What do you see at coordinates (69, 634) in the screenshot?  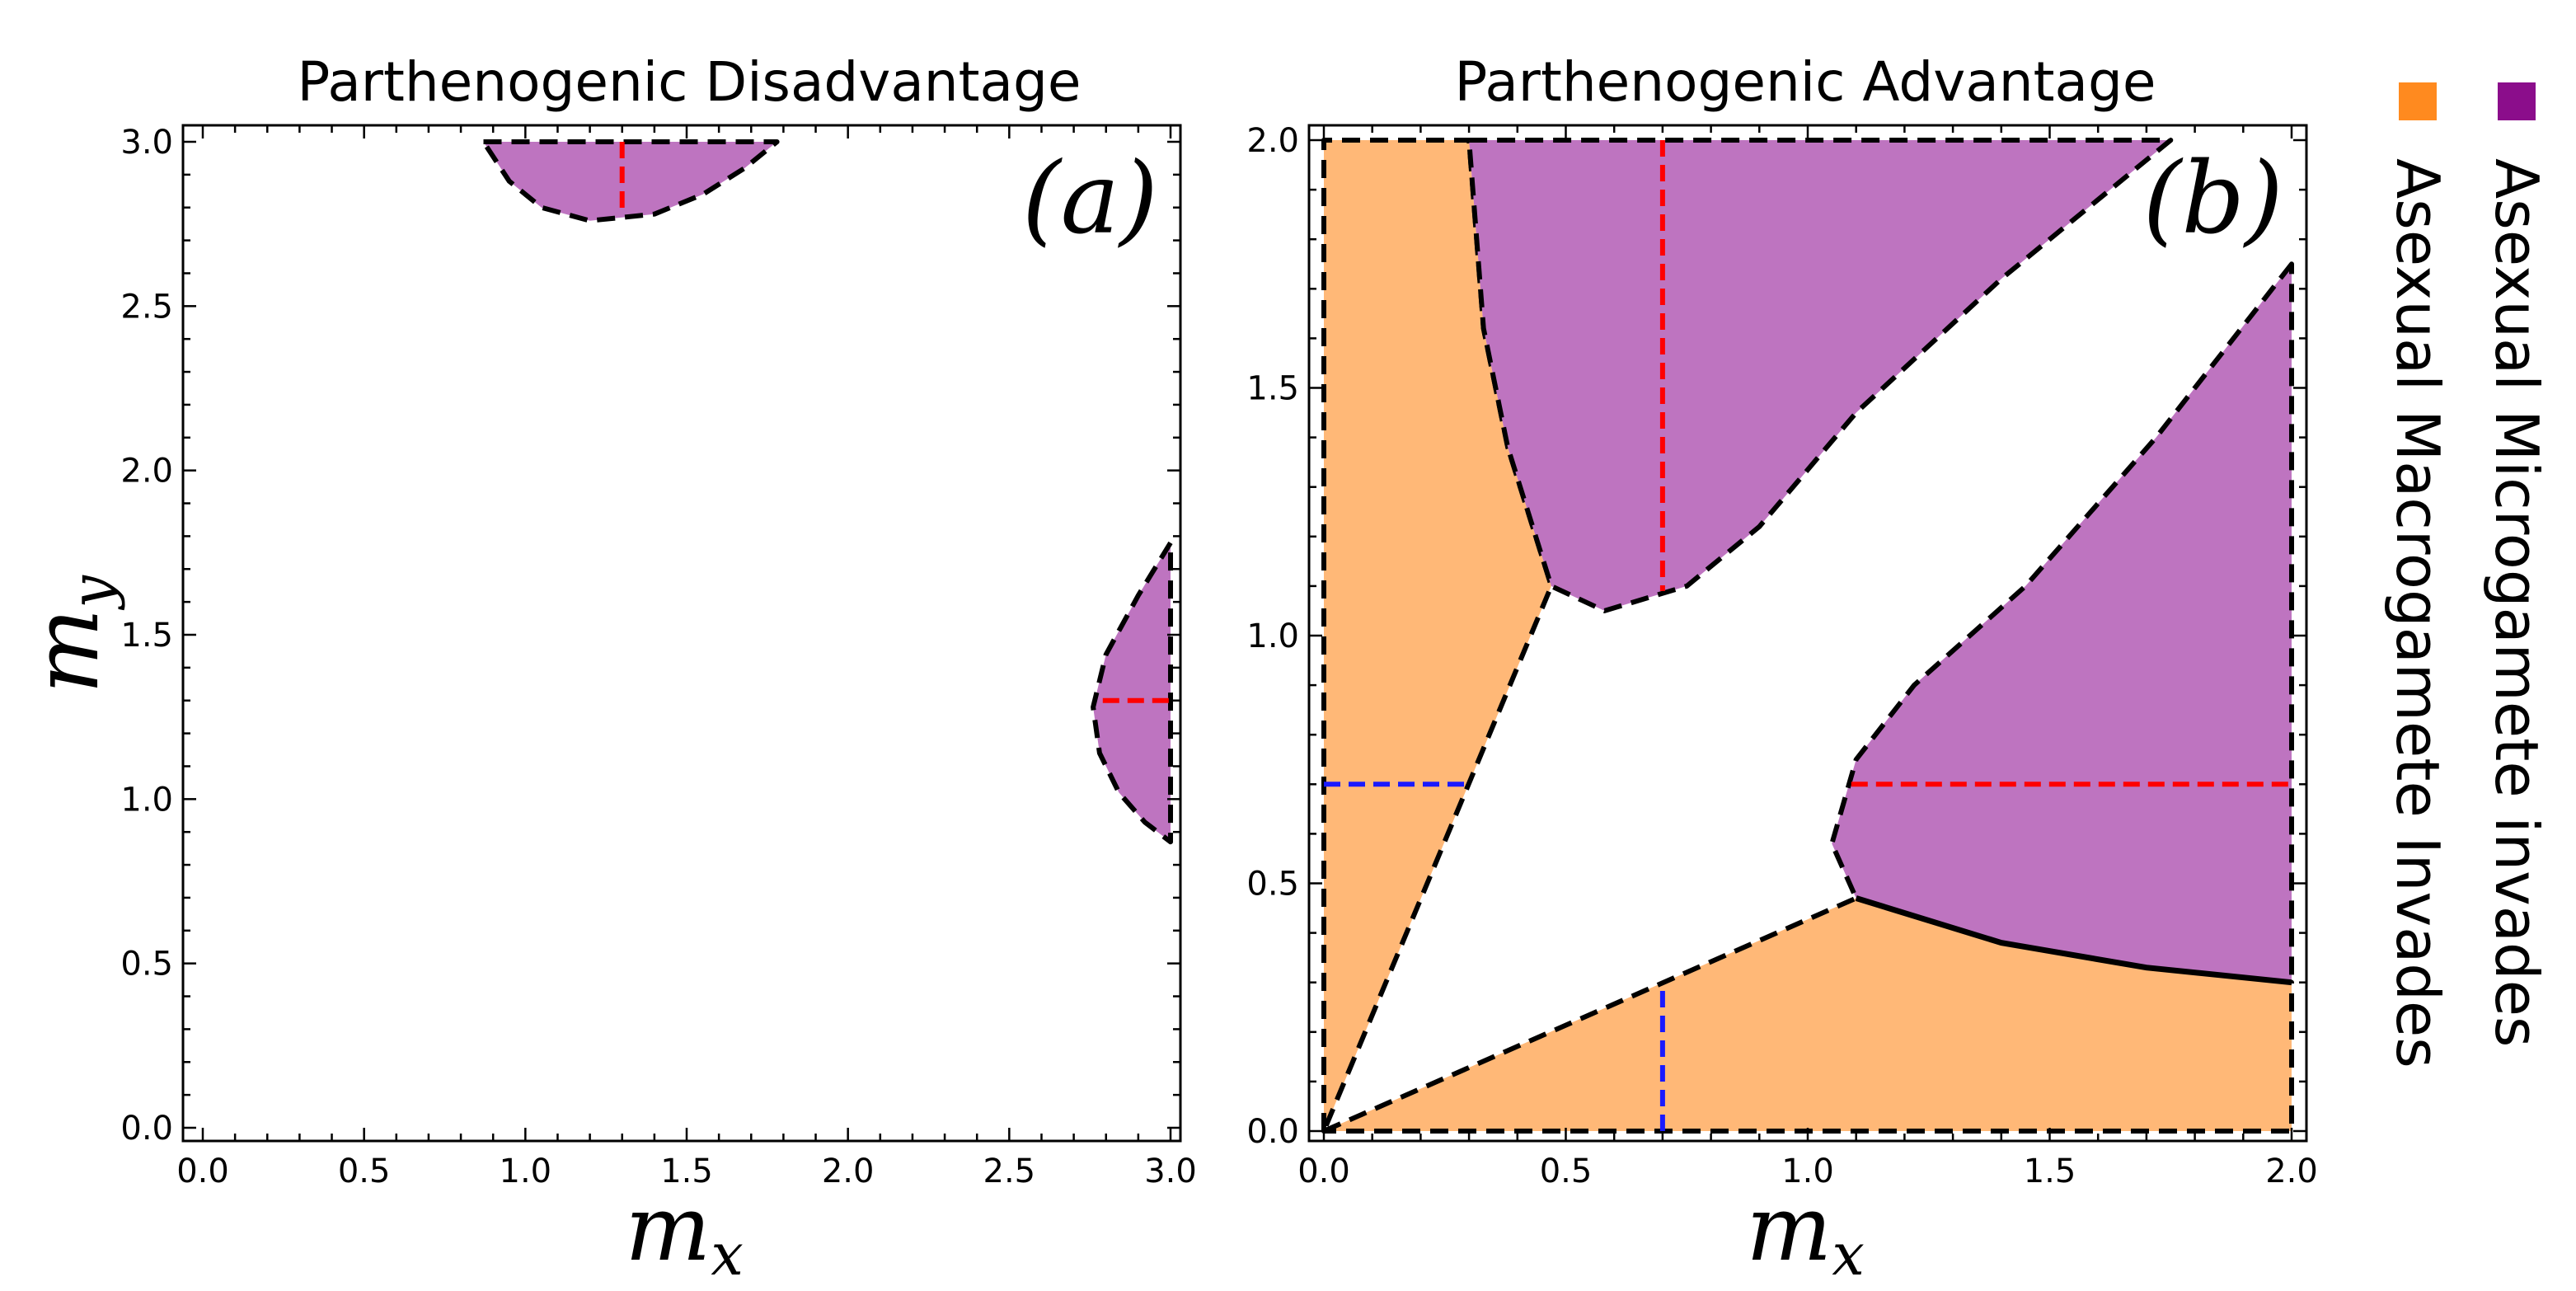 I see `panel-a-ylabel: my` at bounding box center [69, 634].